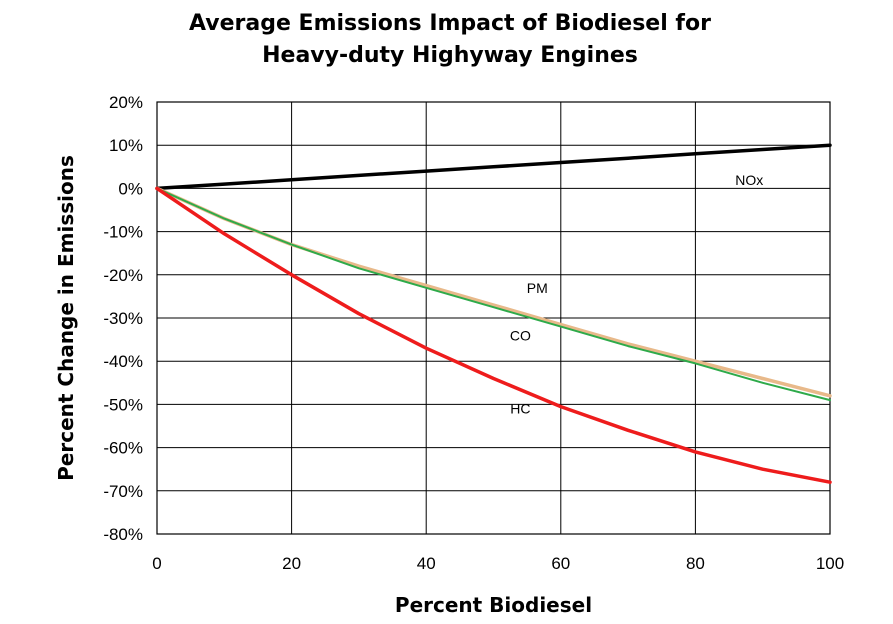 This screenshot has width=893, height=624. Describe the element at coordinates (126, 145) in the screenshot. I see `y-tick-label: 10%` at that location.